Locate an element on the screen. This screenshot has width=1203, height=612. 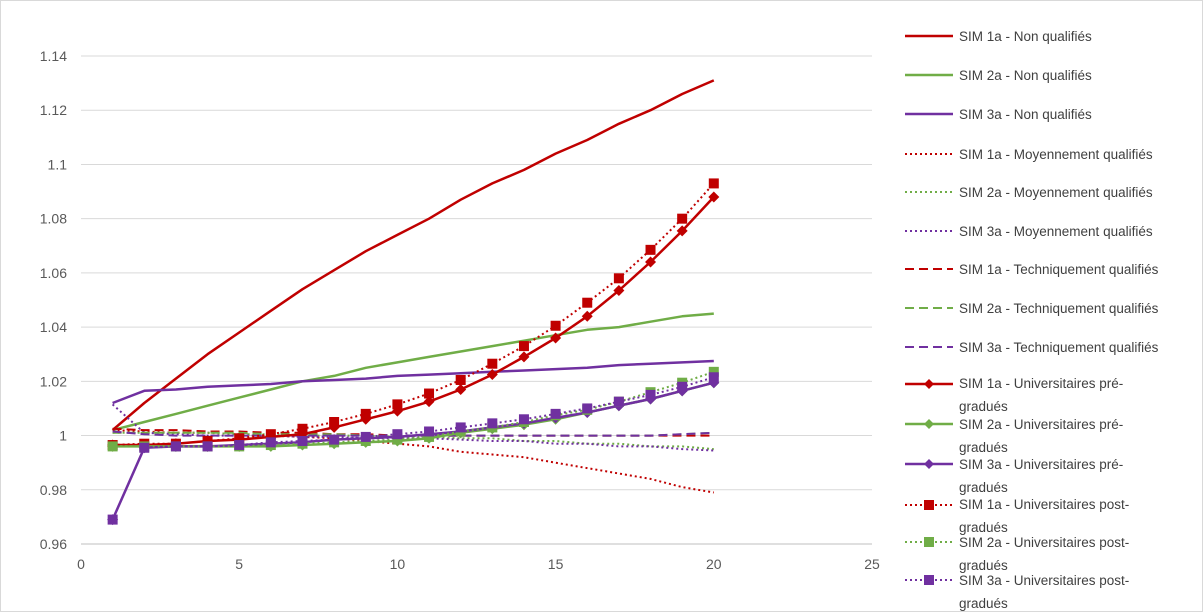
legend-item: SIM 1a - Techniquement qualifiés is located at coordinates (1032, 269).